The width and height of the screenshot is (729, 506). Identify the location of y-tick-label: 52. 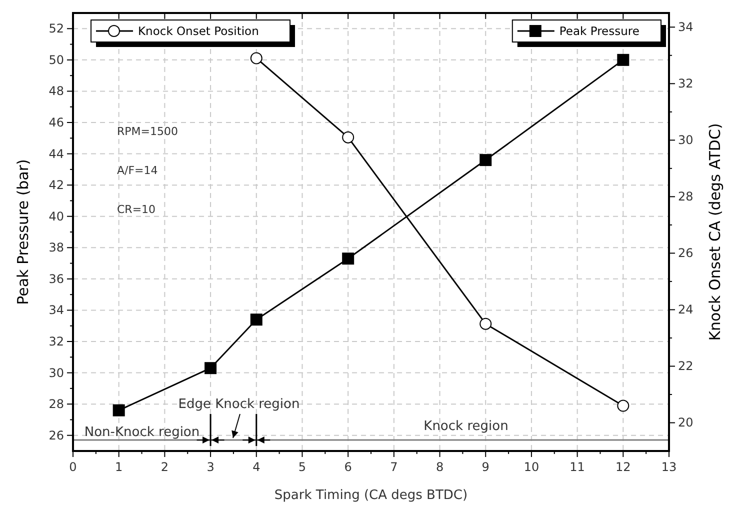
(56, 29).